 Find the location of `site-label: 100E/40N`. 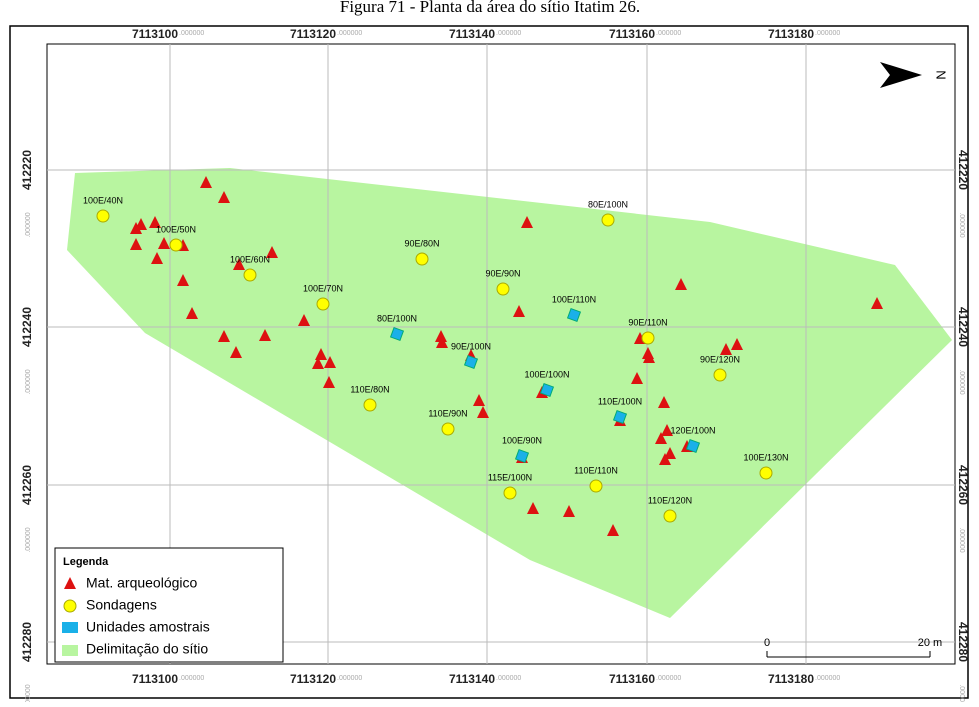

site-label: 100E/40N is located at coordinates (103, 200).